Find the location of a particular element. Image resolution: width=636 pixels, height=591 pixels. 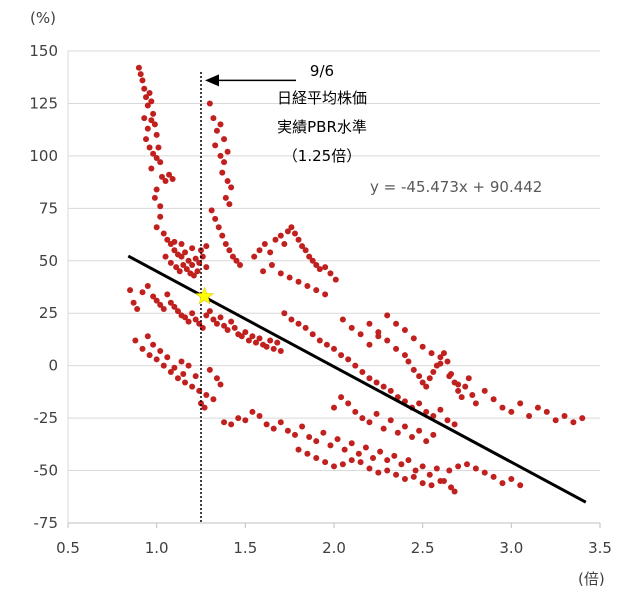

y-tick-label: -50 is located at coordinates (46, 471).